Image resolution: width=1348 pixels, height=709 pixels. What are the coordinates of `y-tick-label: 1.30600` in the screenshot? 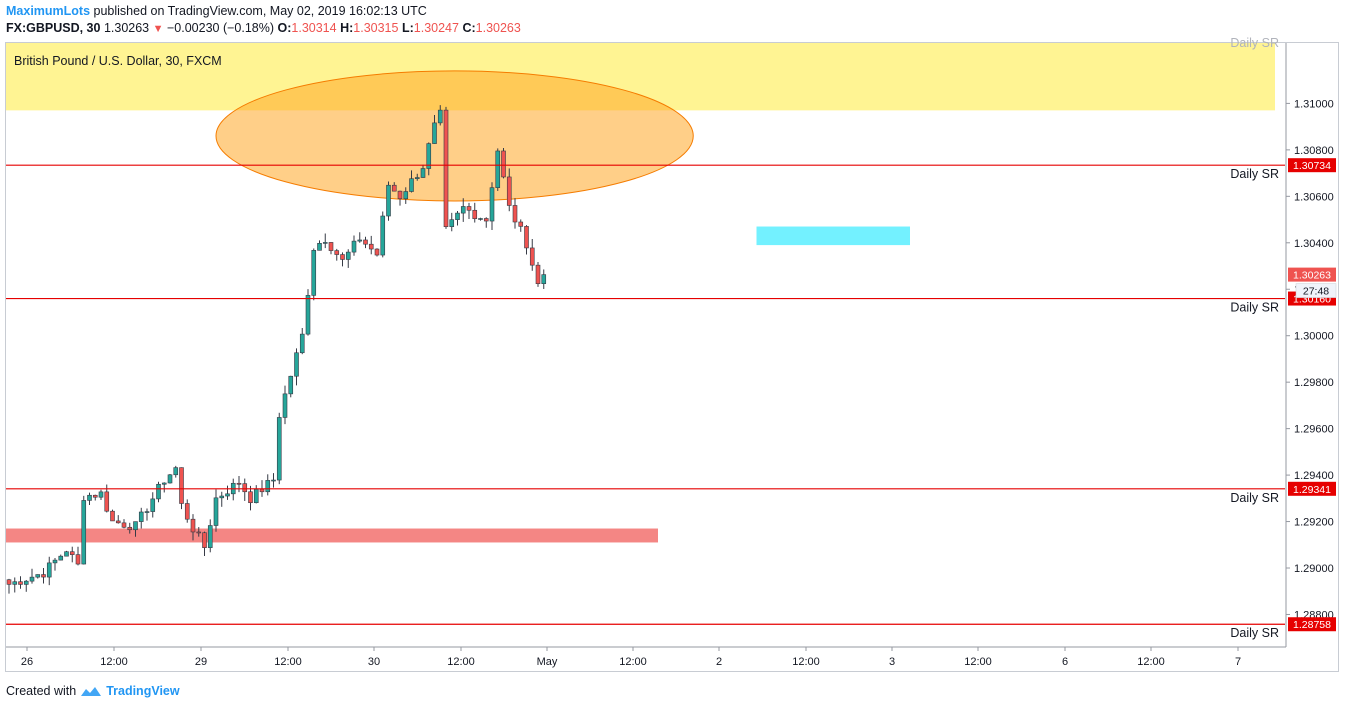 It's located at (1314, 197).